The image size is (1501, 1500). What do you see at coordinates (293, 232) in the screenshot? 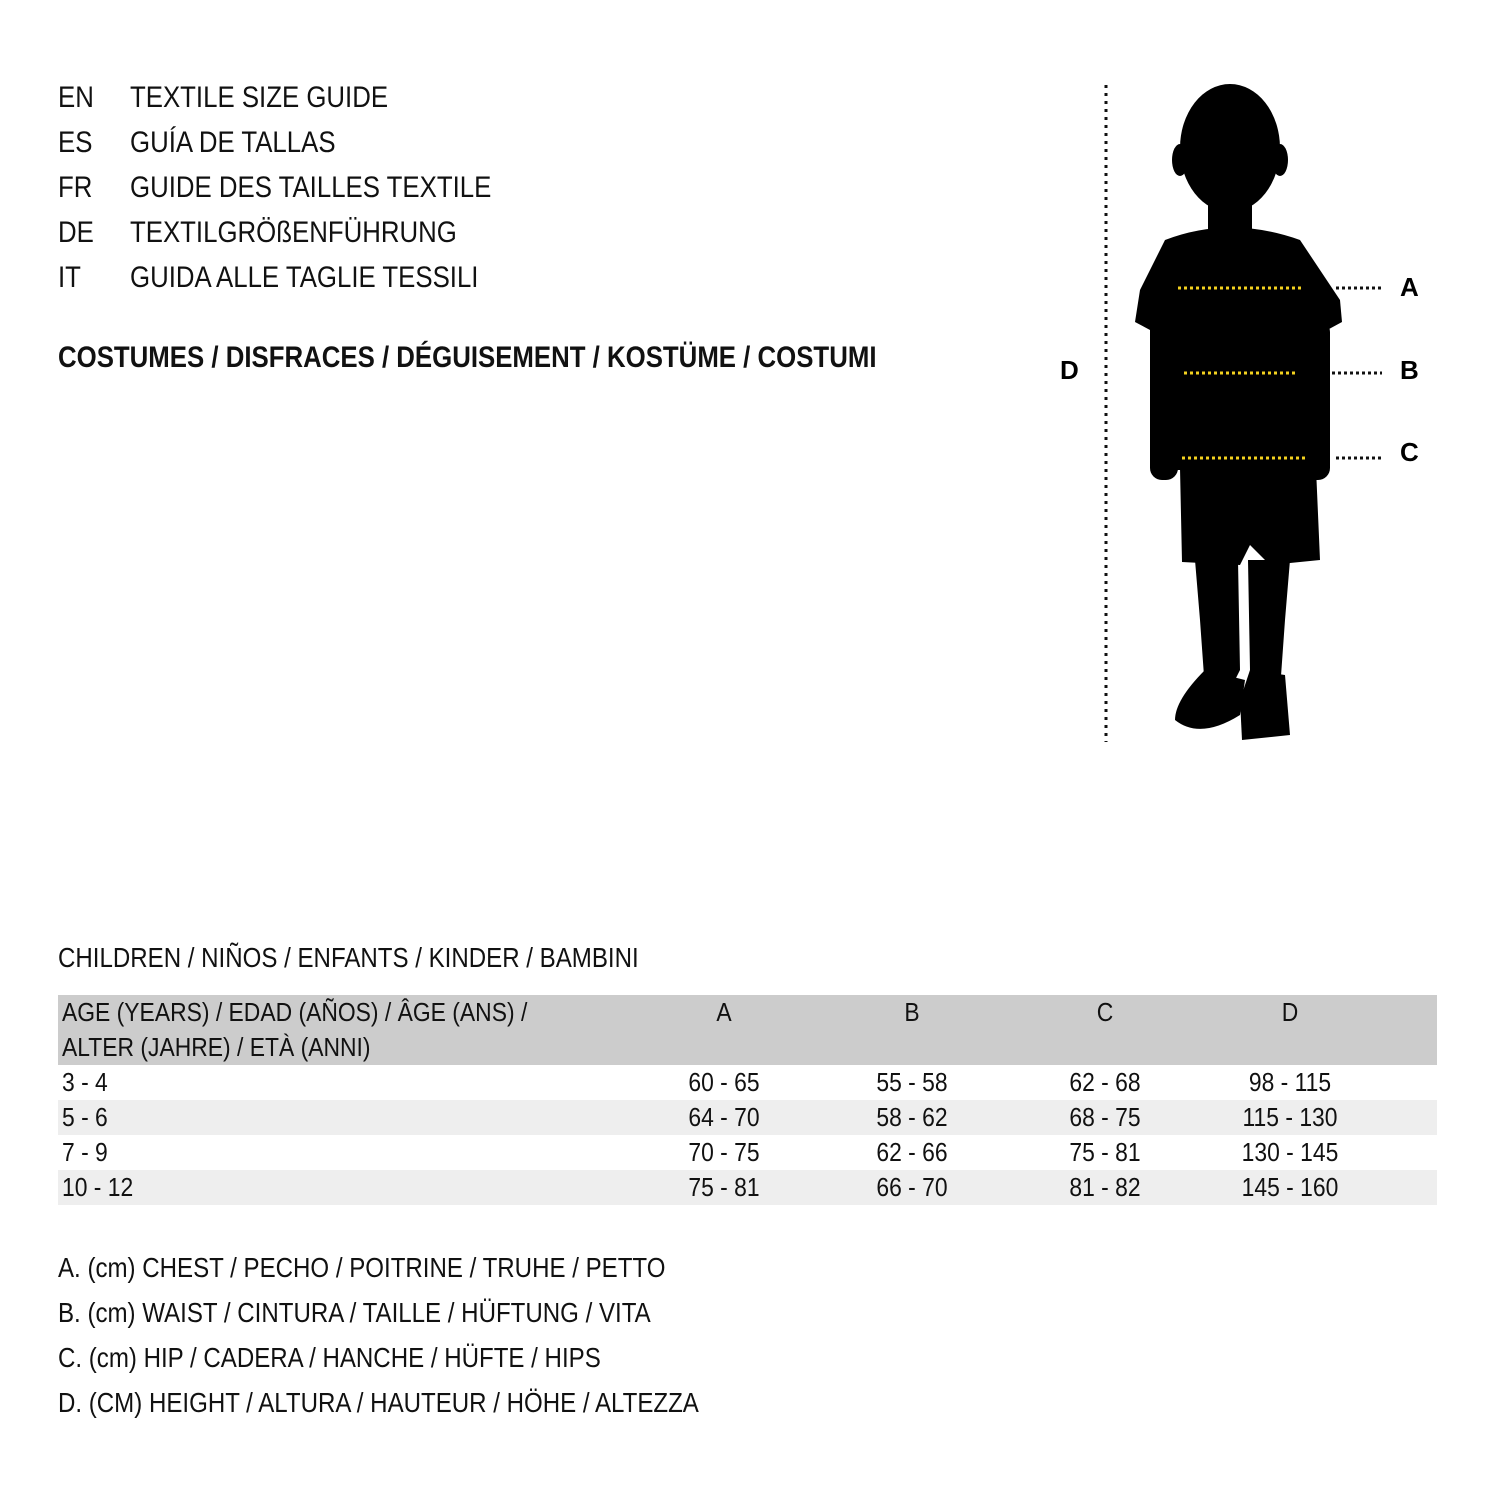
I see `language-title: TEXTILGRÖßENFÜHRUNG` at bounding box center [293, 232].